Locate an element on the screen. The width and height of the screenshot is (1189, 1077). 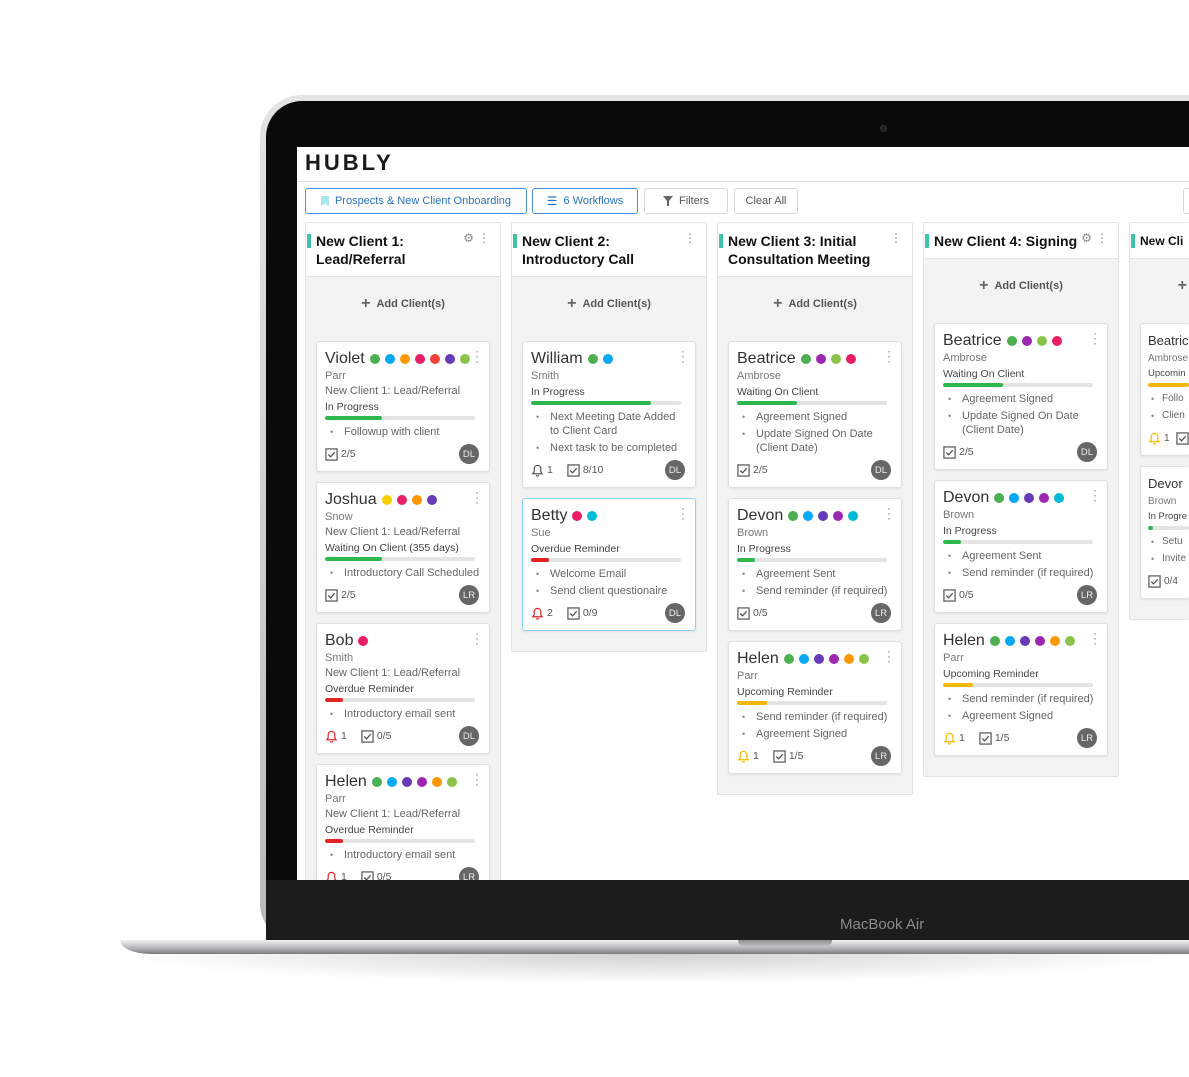
filters-button: Filters is located at coordinates (686, 201).